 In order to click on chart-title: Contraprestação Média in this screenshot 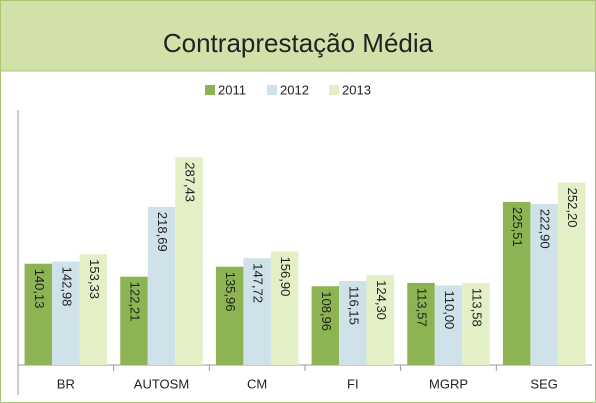, I will do `click(298, 43)`.